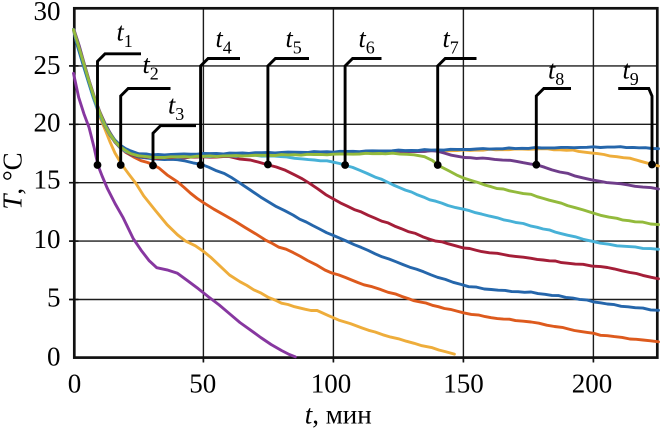 This screenshot has width=660, height=429. I want to click on svg-text: 25, so click(47, 65).